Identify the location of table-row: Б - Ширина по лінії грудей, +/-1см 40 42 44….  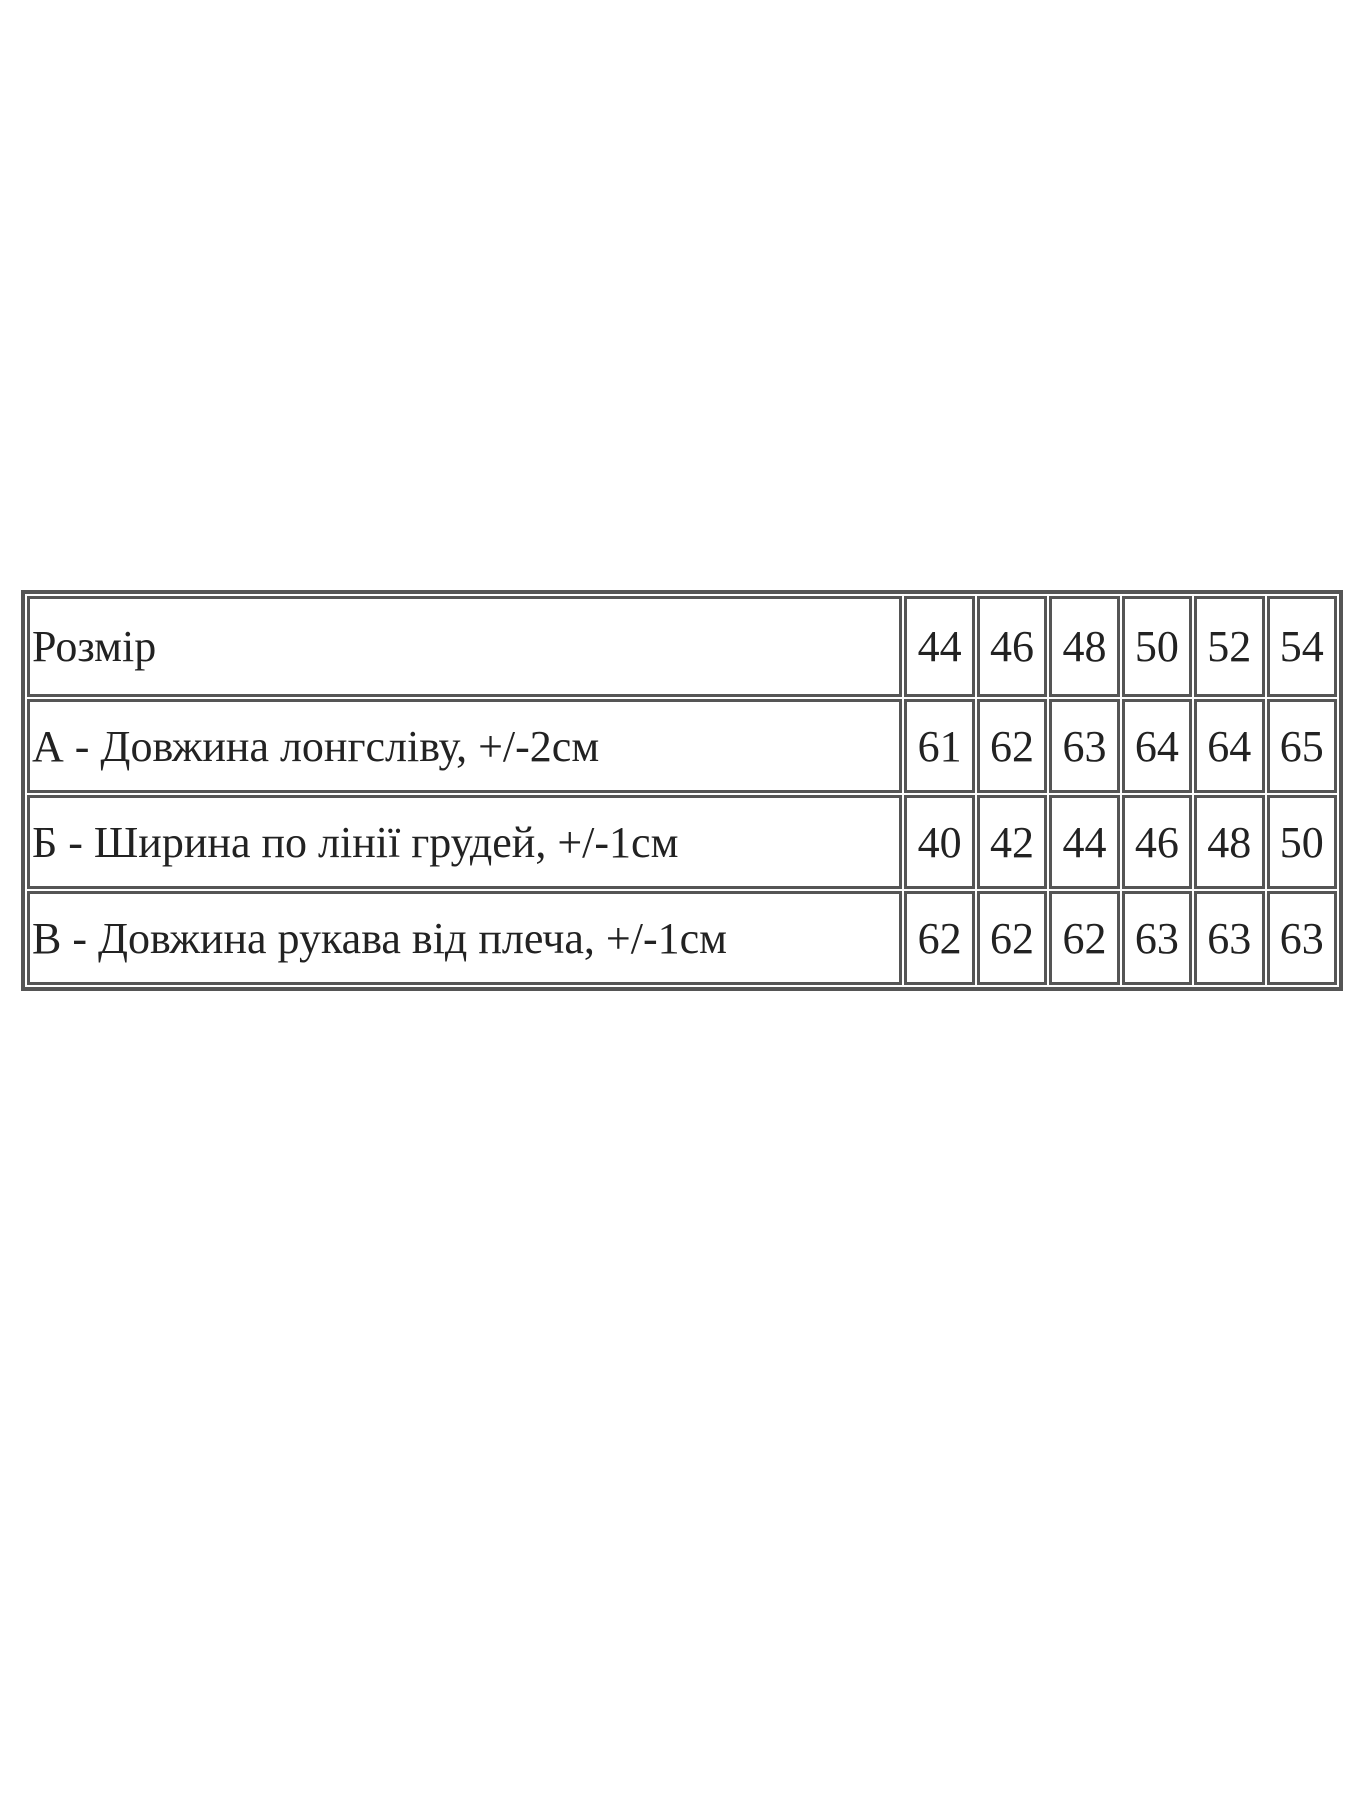
(682, 842).